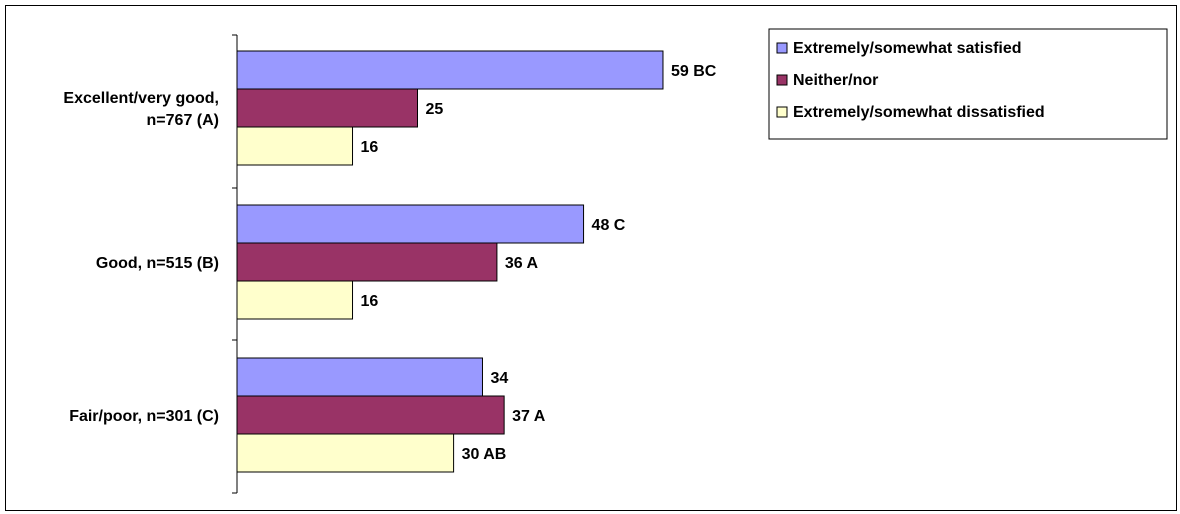 This screenshot has height=514, width=1180. I want to click on data-label: 59 BC, so click(694, 71).